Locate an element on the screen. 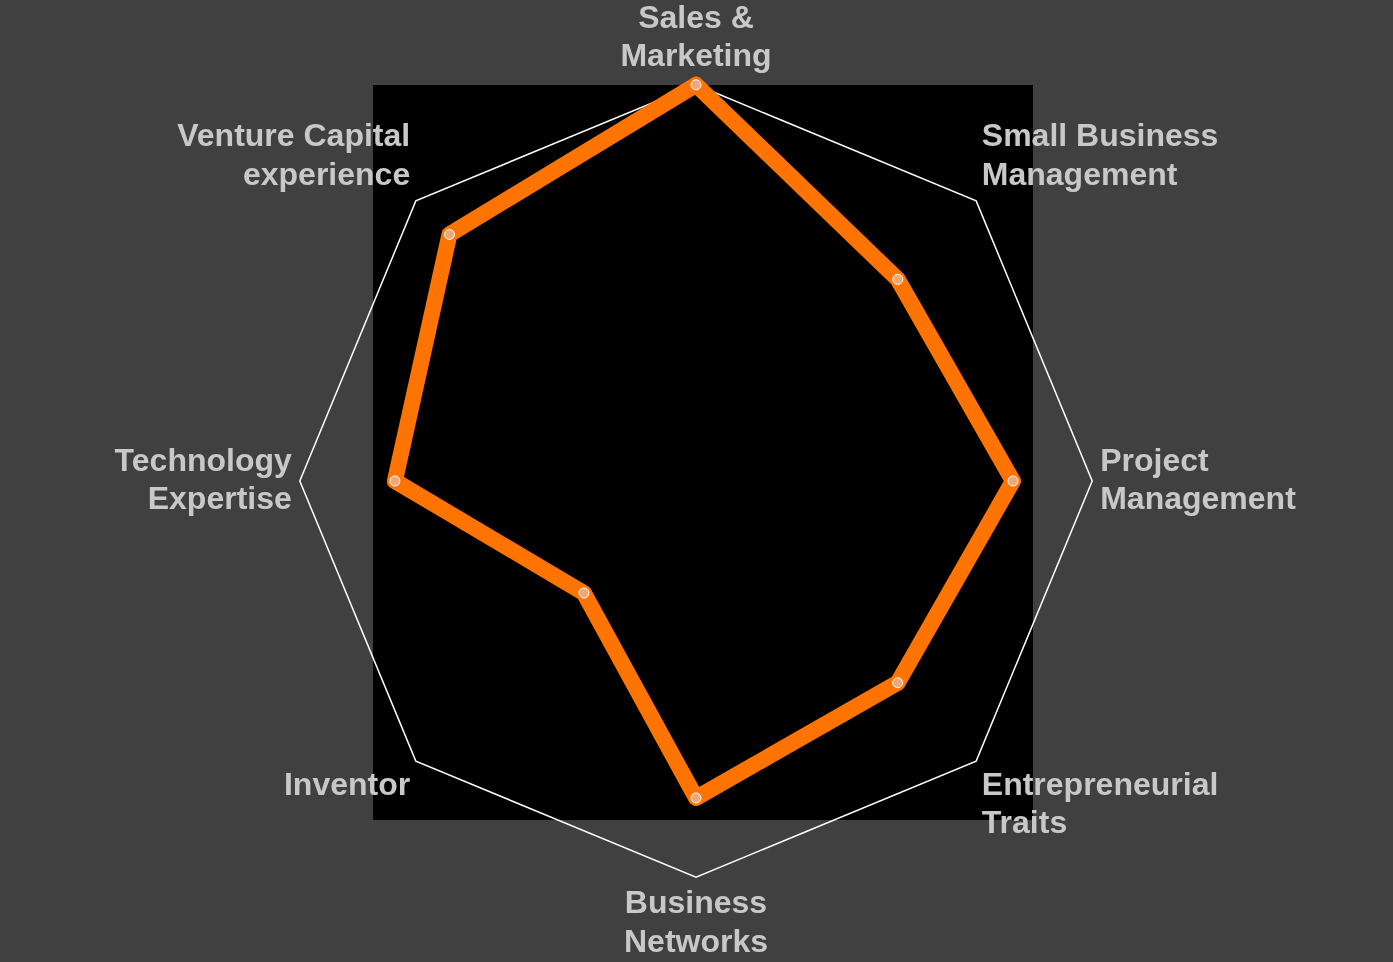 The image size is (1393, 962). spoke-label: Small Business Management is located at coordinates (1100, 154).